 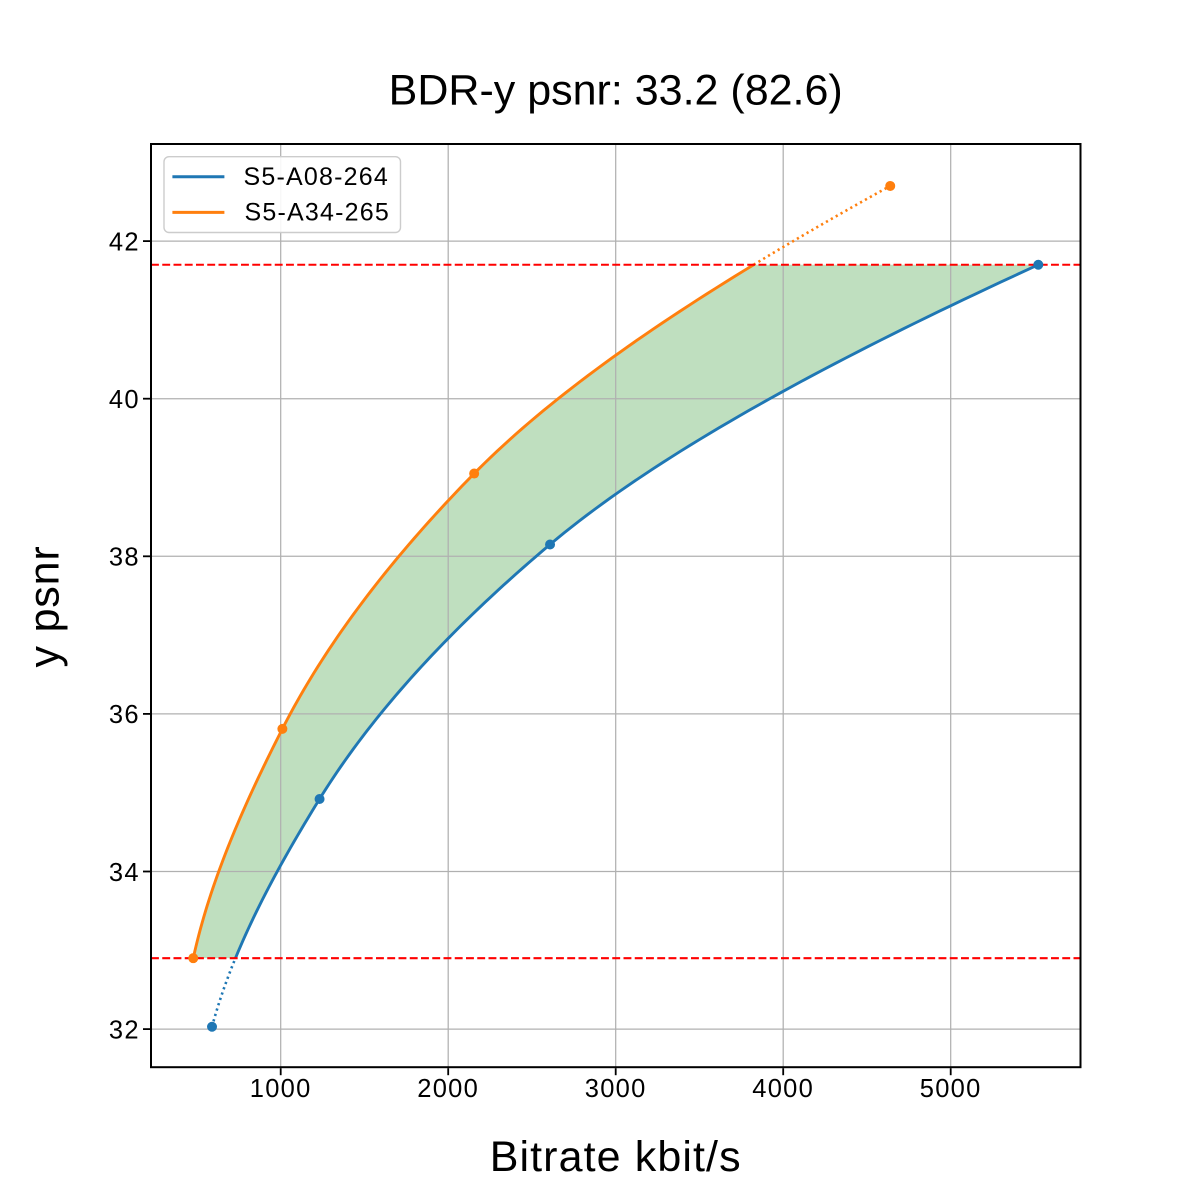 I want to click on svg-text: 1000, so click(x=281, y=1089).